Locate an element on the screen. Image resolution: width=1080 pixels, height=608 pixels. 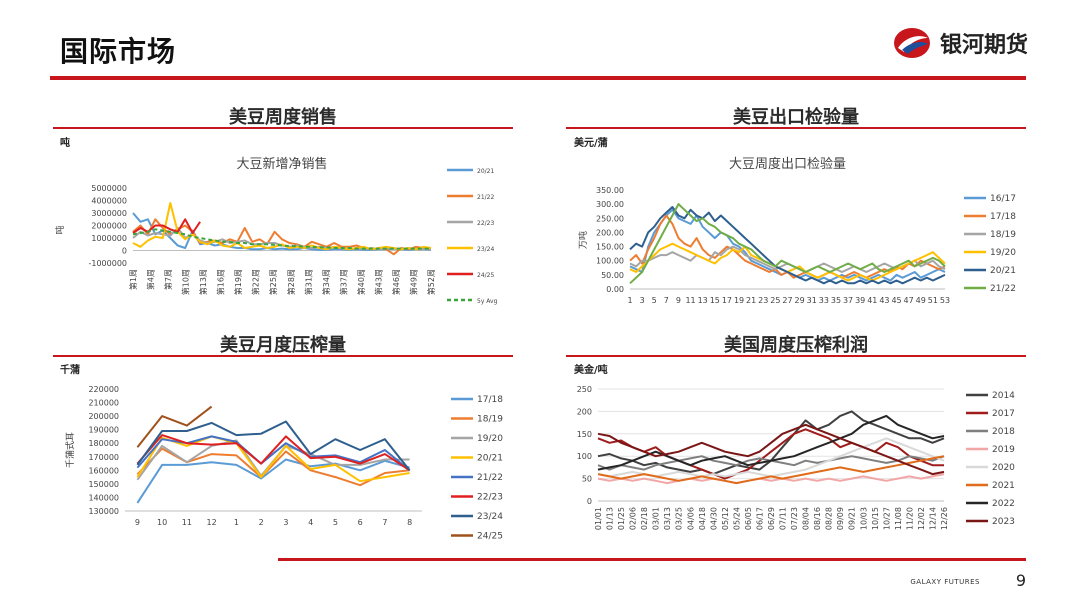
x-tick-label: 第16周 is located at coordinates (221, 282).